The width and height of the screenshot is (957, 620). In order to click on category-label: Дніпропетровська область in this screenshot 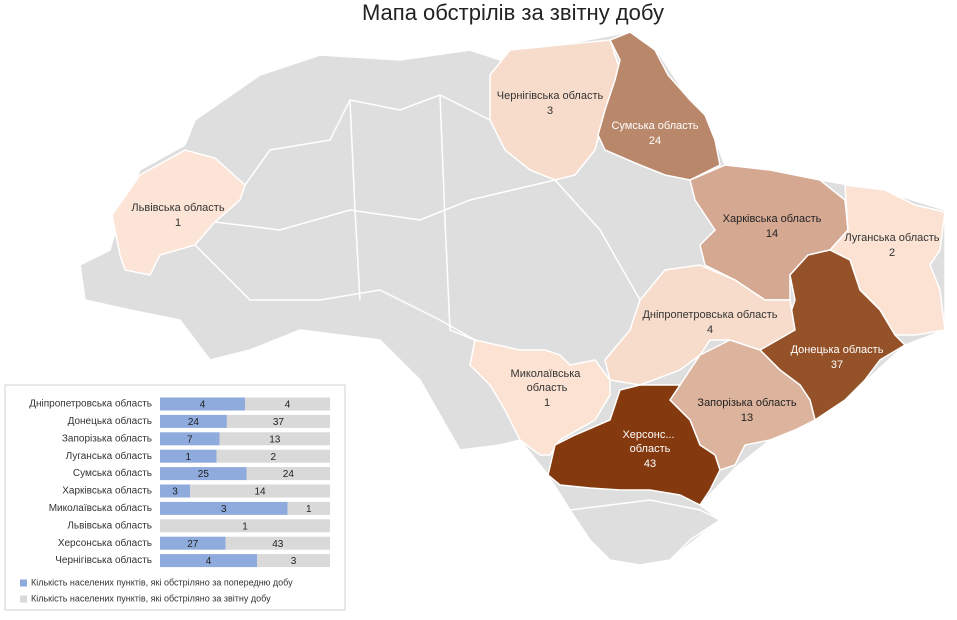, I will do `click(90, 404)`.